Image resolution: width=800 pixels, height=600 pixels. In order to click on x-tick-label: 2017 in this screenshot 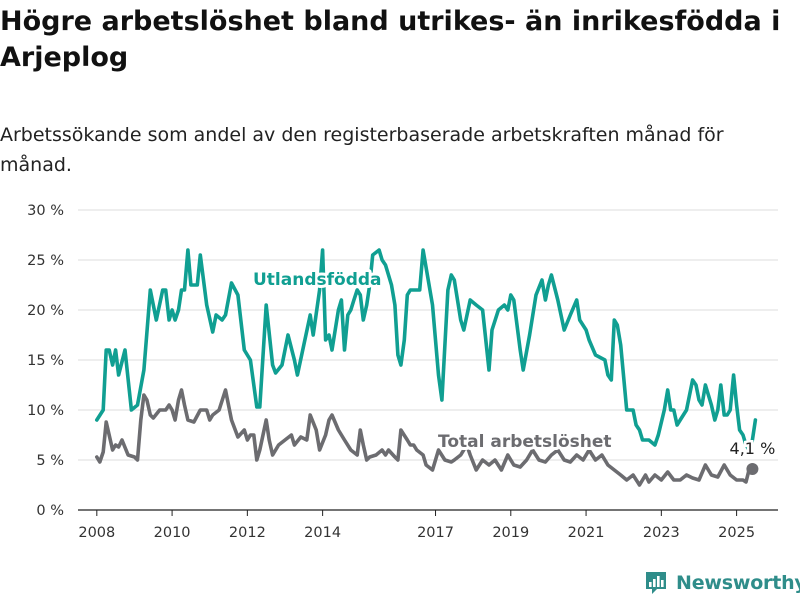, I will do `click(435, 533)`.